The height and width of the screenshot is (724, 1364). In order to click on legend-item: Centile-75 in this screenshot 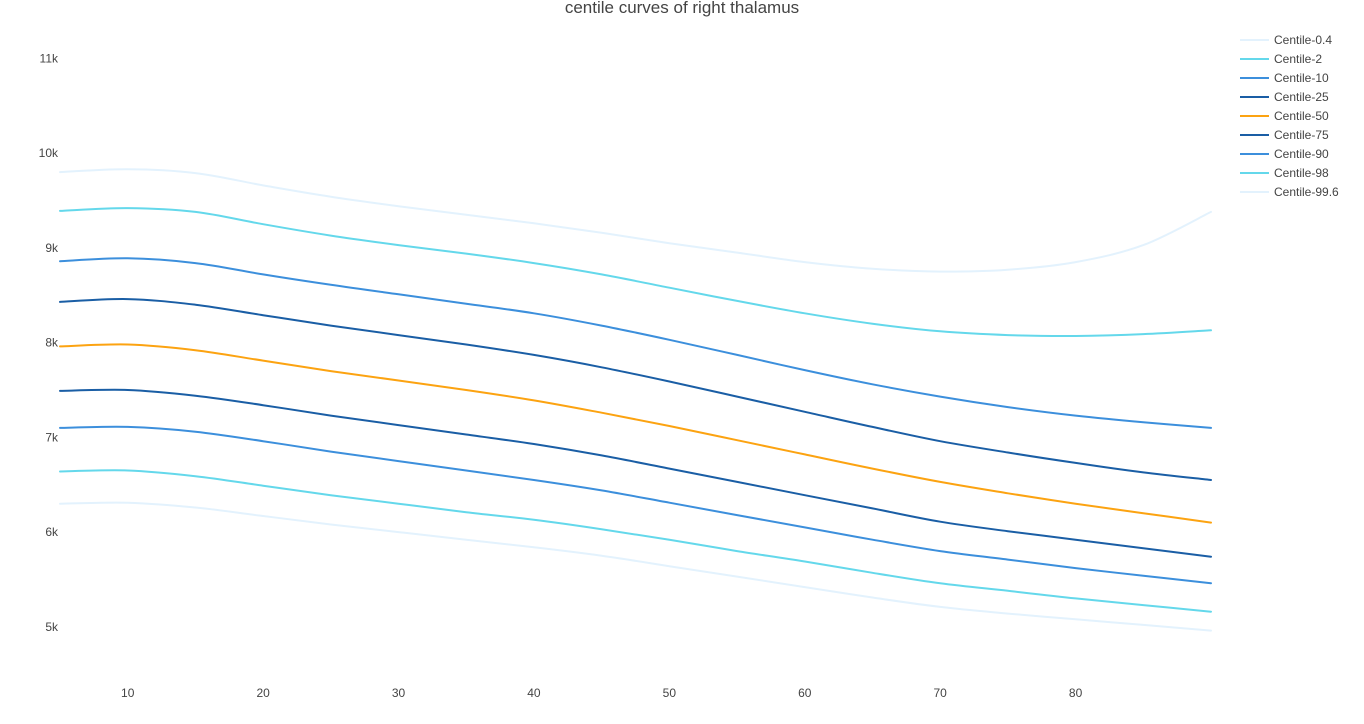, I will do `click(1284, 135)`.